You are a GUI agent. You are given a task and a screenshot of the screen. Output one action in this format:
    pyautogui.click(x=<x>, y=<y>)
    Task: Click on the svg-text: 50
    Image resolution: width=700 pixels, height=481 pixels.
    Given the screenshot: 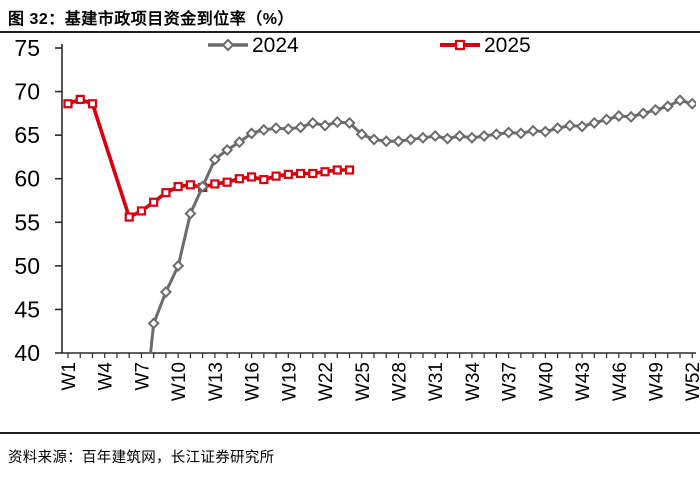 What is the action you would take?
    pyautogui.click(x=27, y=266)
    